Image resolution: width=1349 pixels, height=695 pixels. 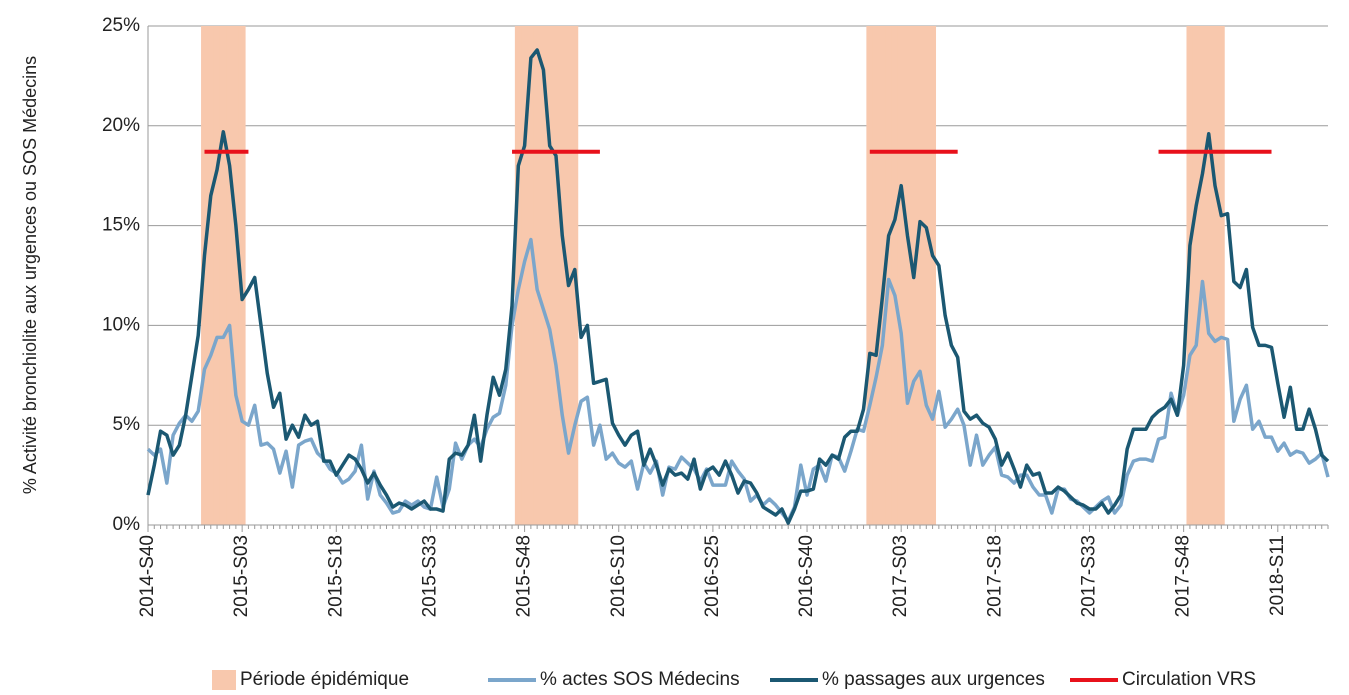 I want to click on x-tick-label: 2017-S18, so click(x=994, y=576).